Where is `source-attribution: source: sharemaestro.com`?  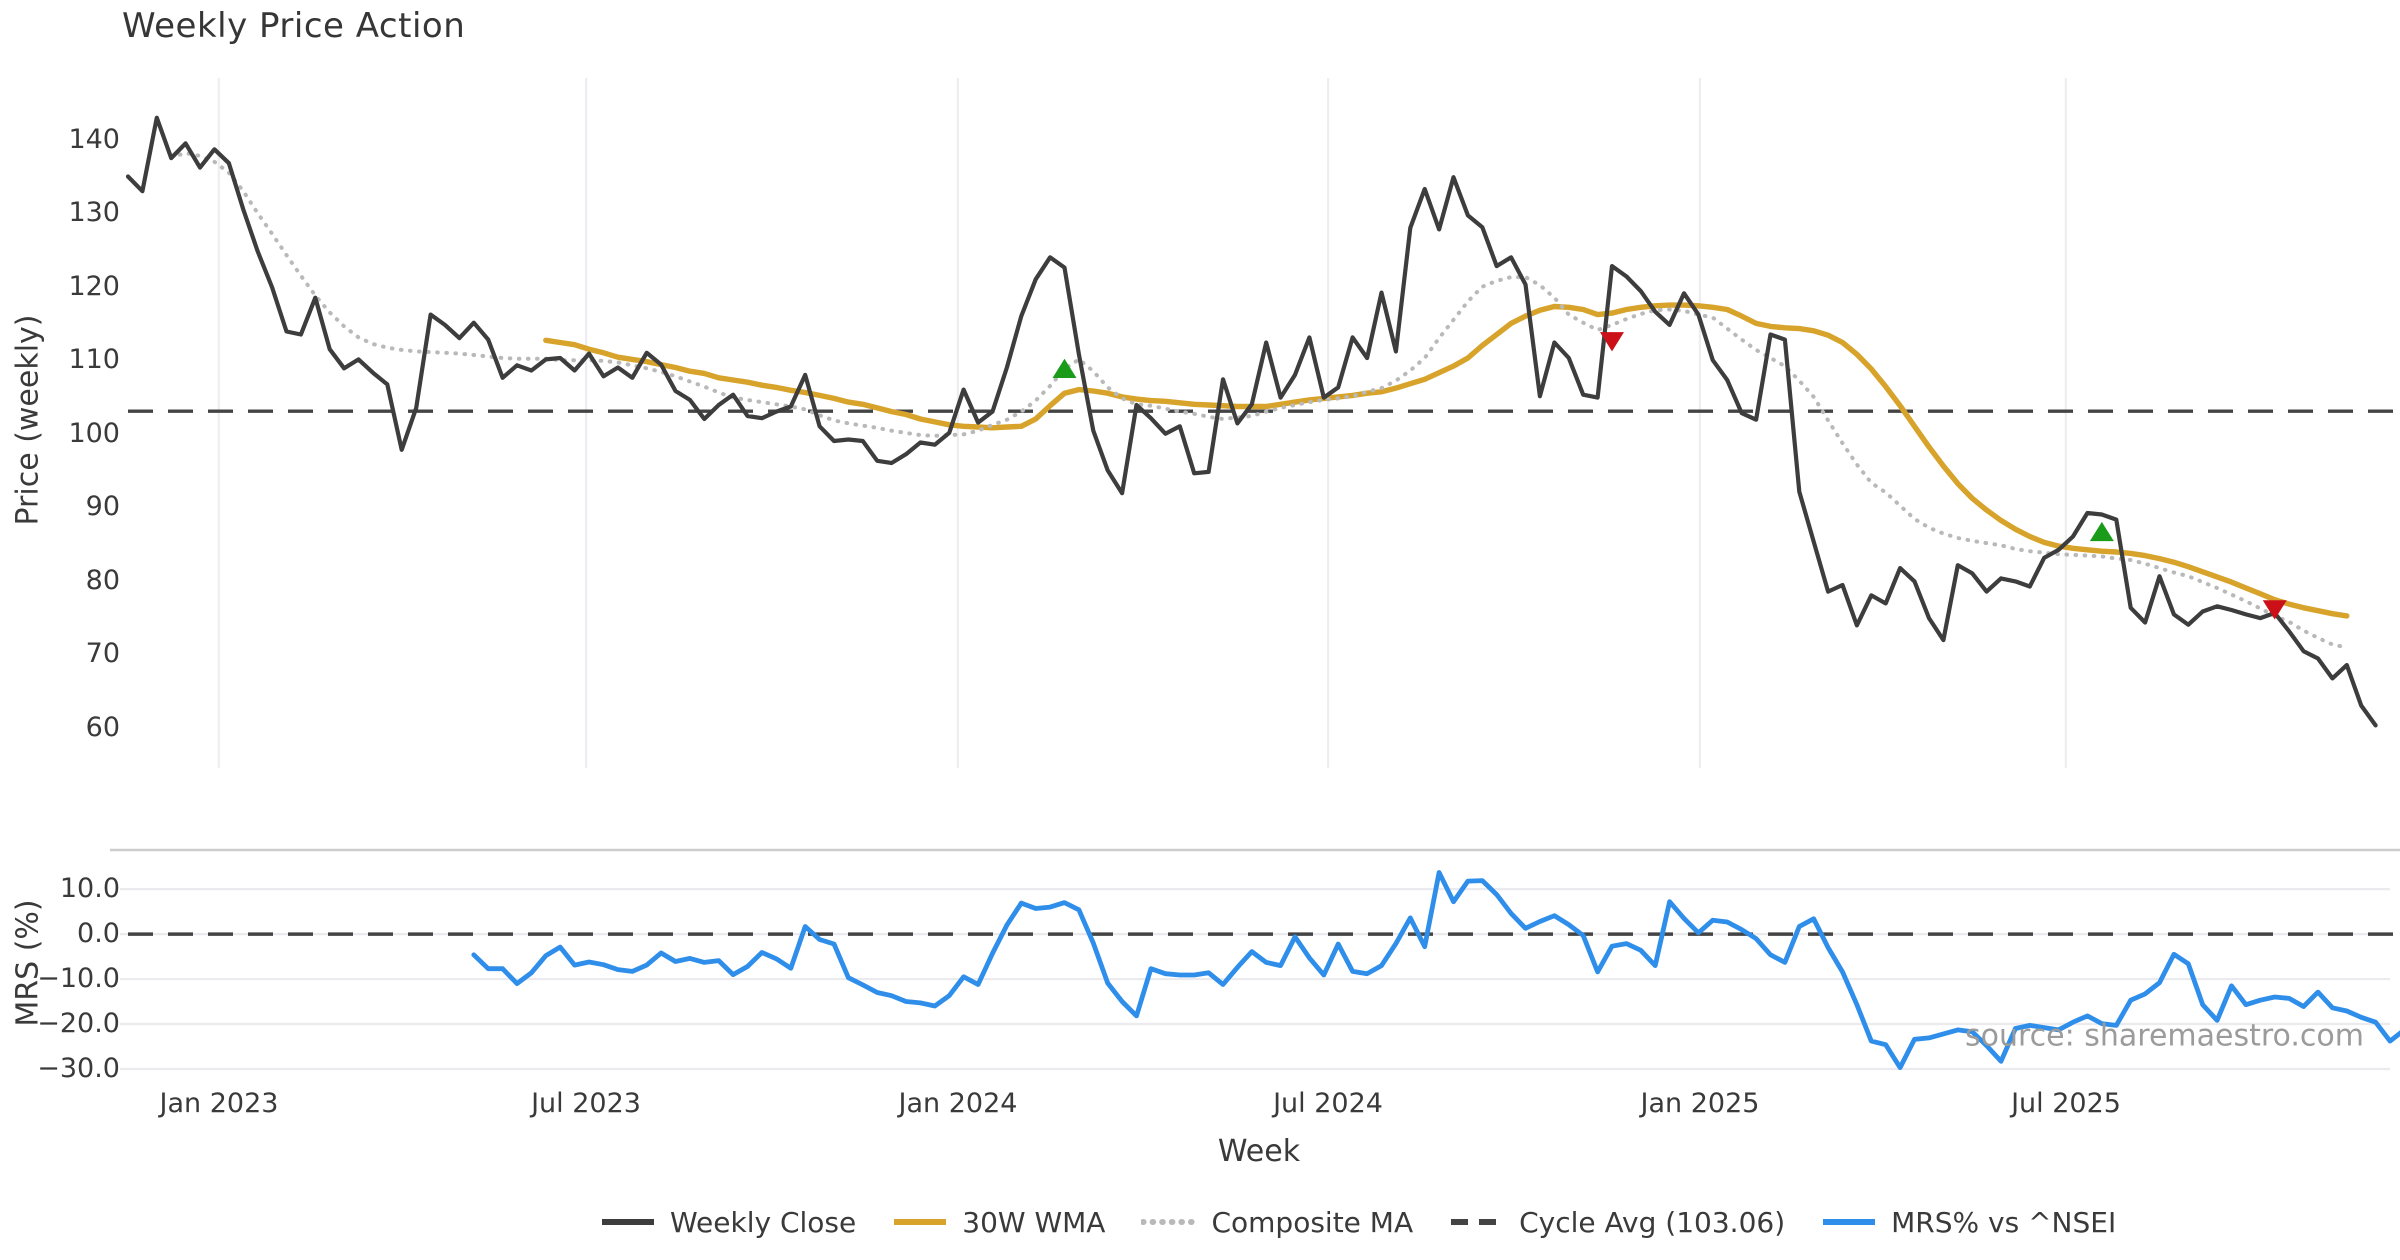
source-attribution: source: sharemaestro.com is located at coordinates (2164, 1036).